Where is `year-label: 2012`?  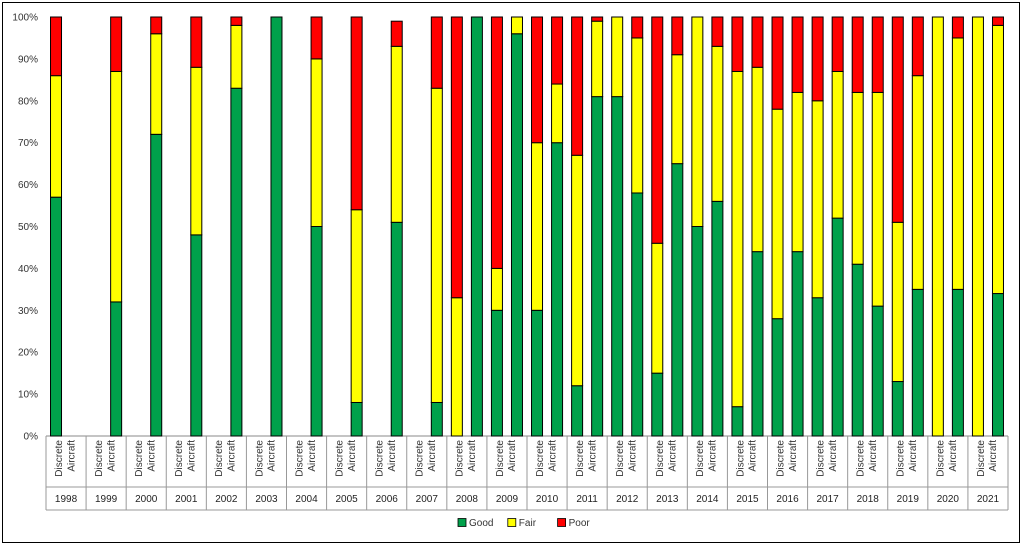 year-label: 2012 is located at coordinates (627, 499).